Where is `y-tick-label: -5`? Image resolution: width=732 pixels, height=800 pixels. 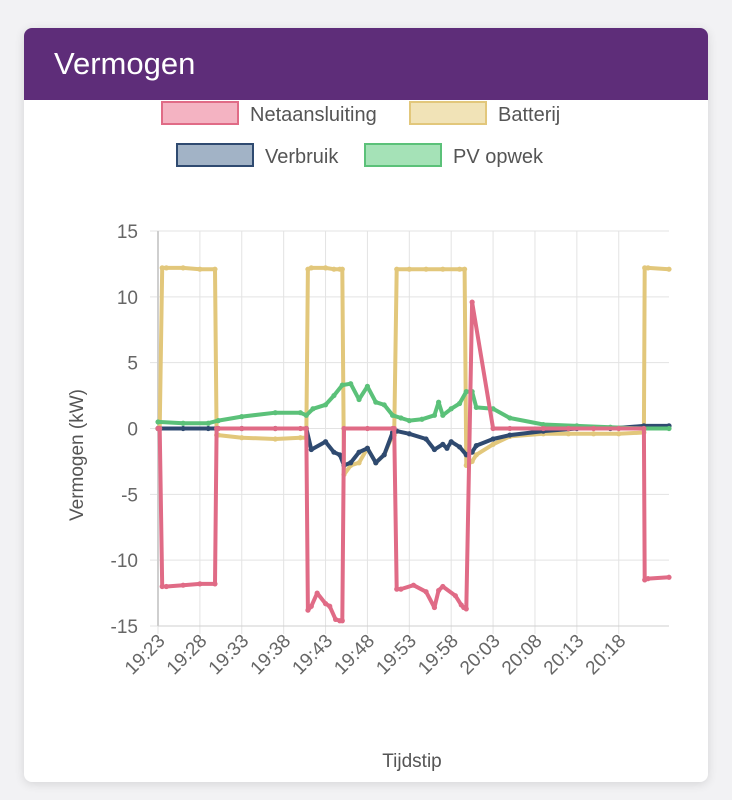 y-tick-label: -5 is located at coordinates (129, 495).